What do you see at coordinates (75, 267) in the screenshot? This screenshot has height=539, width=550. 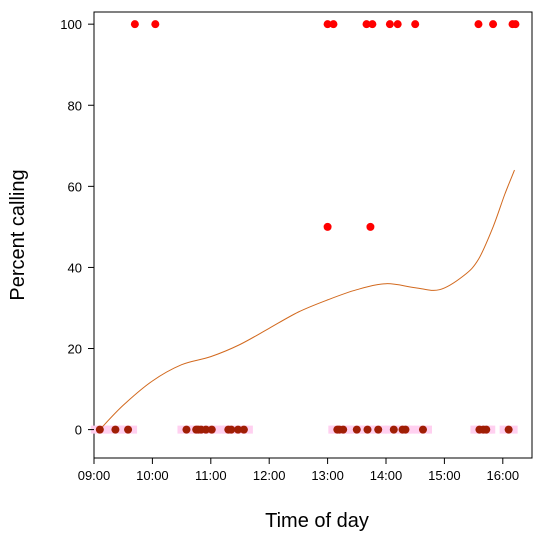 I see `y-tick-label: 40` at bounding box center [75, 267].